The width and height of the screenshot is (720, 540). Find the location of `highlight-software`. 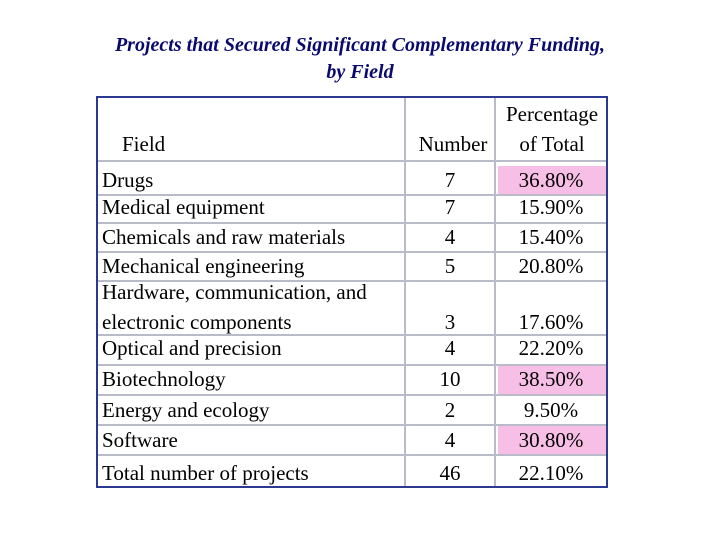

highlight-software is located at coordinates (552, 439).